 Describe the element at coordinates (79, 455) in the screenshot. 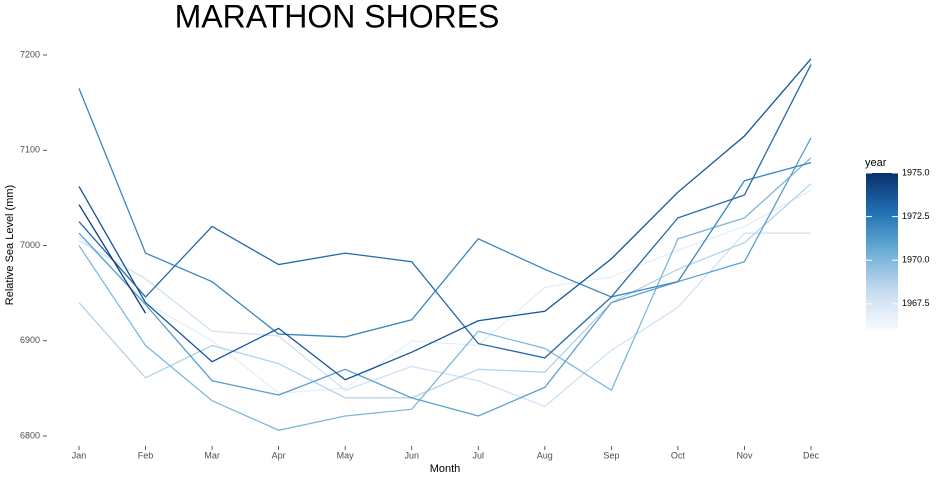

I see `x-tick-label: Jan` at that location.